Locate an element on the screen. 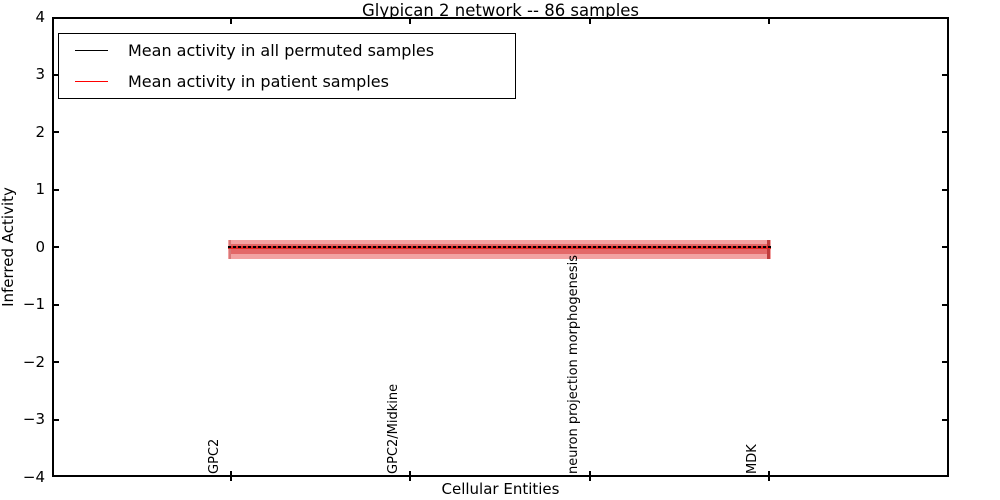  y-tick-label-m3: −3 is located at coordinates (33, 419).